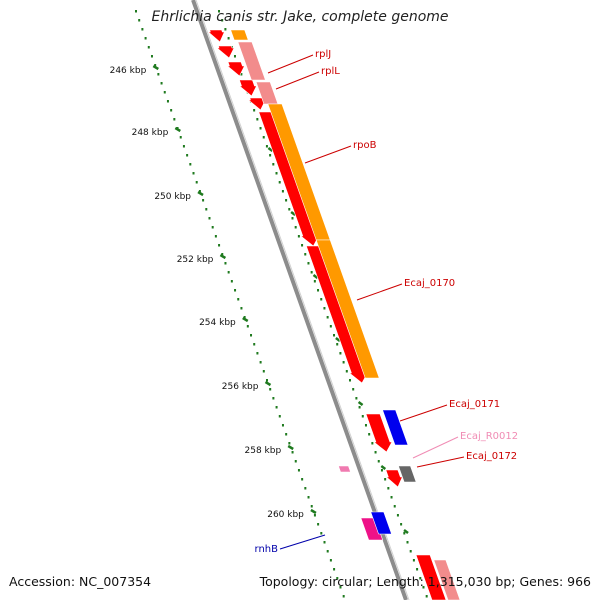  Describe the element at coordinates (344, 469) in the screenshot. I see `Ecaj-R0012-feature` at that location.